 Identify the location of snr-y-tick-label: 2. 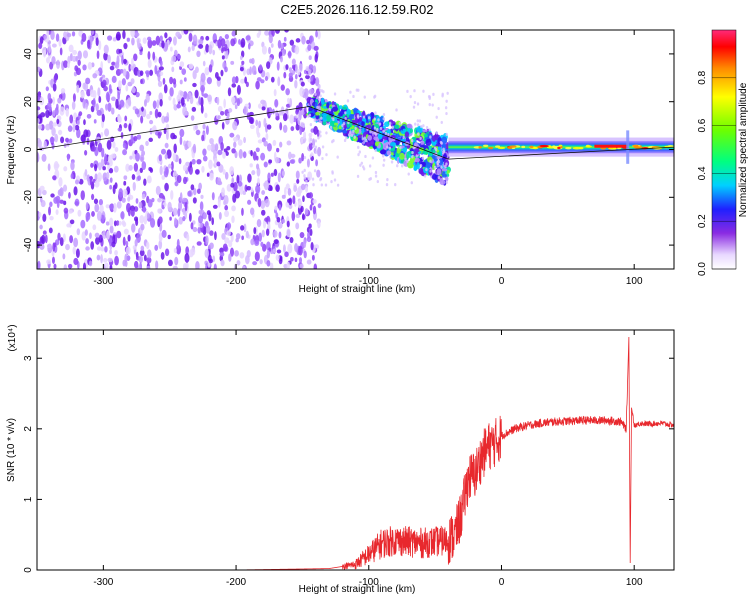
(28, 429).